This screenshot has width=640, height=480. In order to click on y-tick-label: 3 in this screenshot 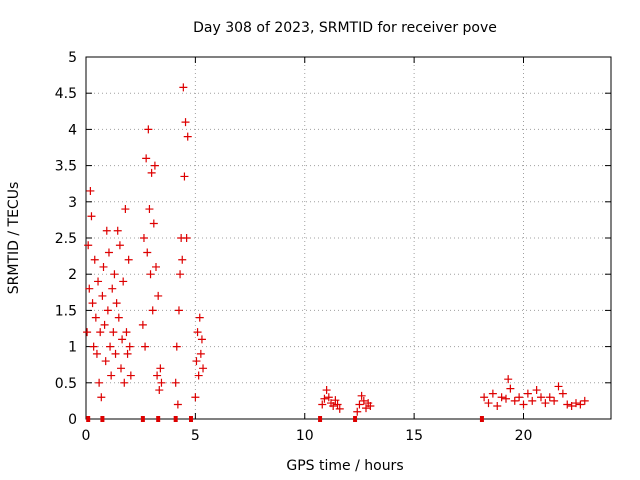, I will do `click(72, 203)`.